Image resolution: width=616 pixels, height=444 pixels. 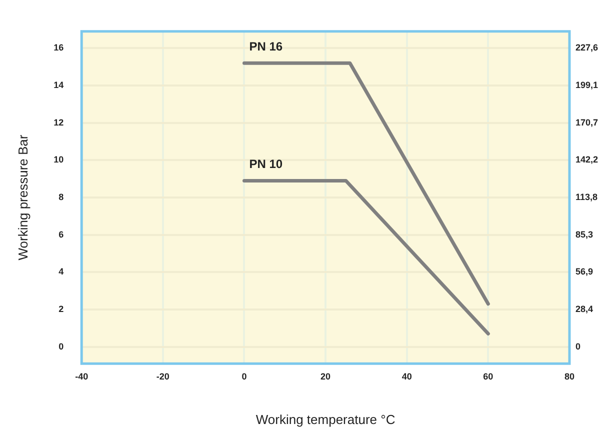 I want to click on x-tick-label: -20, so click(x=163, y=376).